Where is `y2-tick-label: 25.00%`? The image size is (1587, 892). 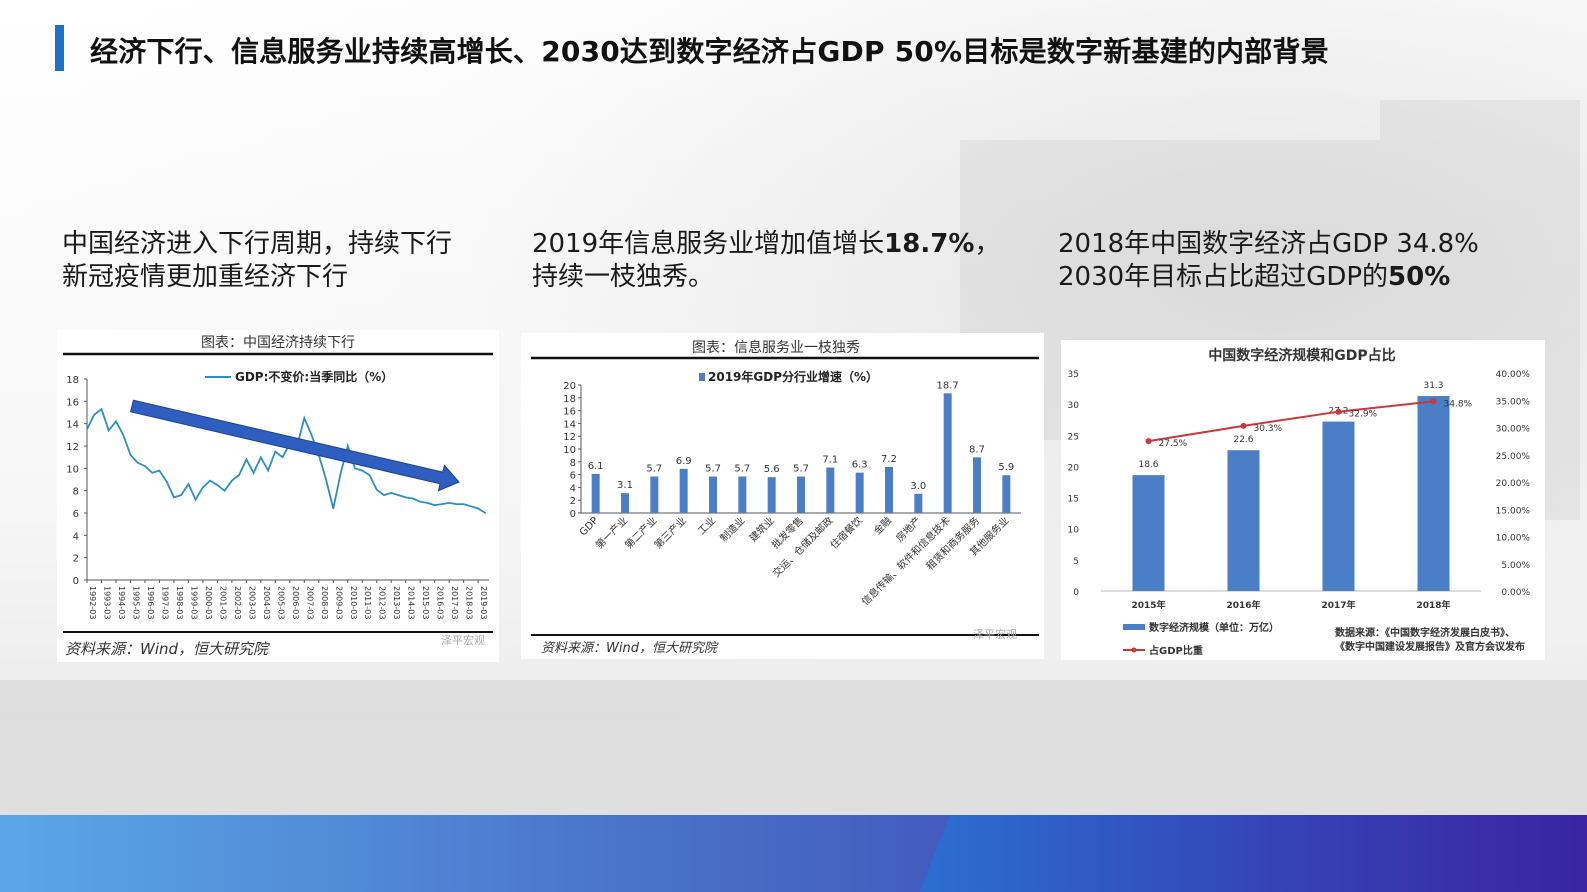 y2-tick-label: 25.00% is located at coordinates (1513, 457).